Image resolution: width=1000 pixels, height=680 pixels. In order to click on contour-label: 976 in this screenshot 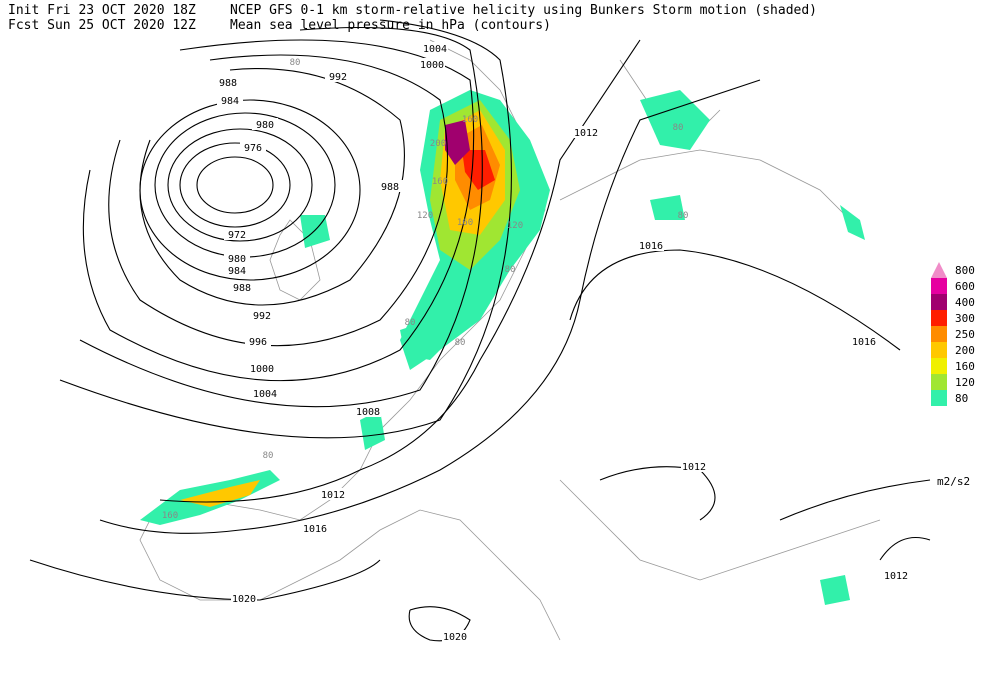, I will do `click(253, 148)`.